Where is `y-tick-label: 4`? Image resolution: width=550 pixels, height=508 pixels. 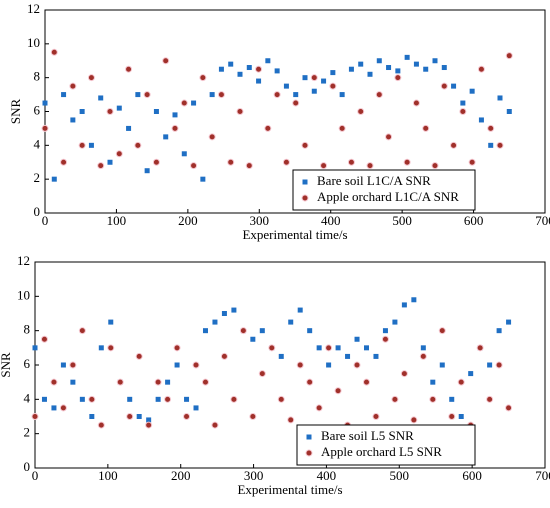 y-tick-label: 4 is located at coordinates (37, 143).